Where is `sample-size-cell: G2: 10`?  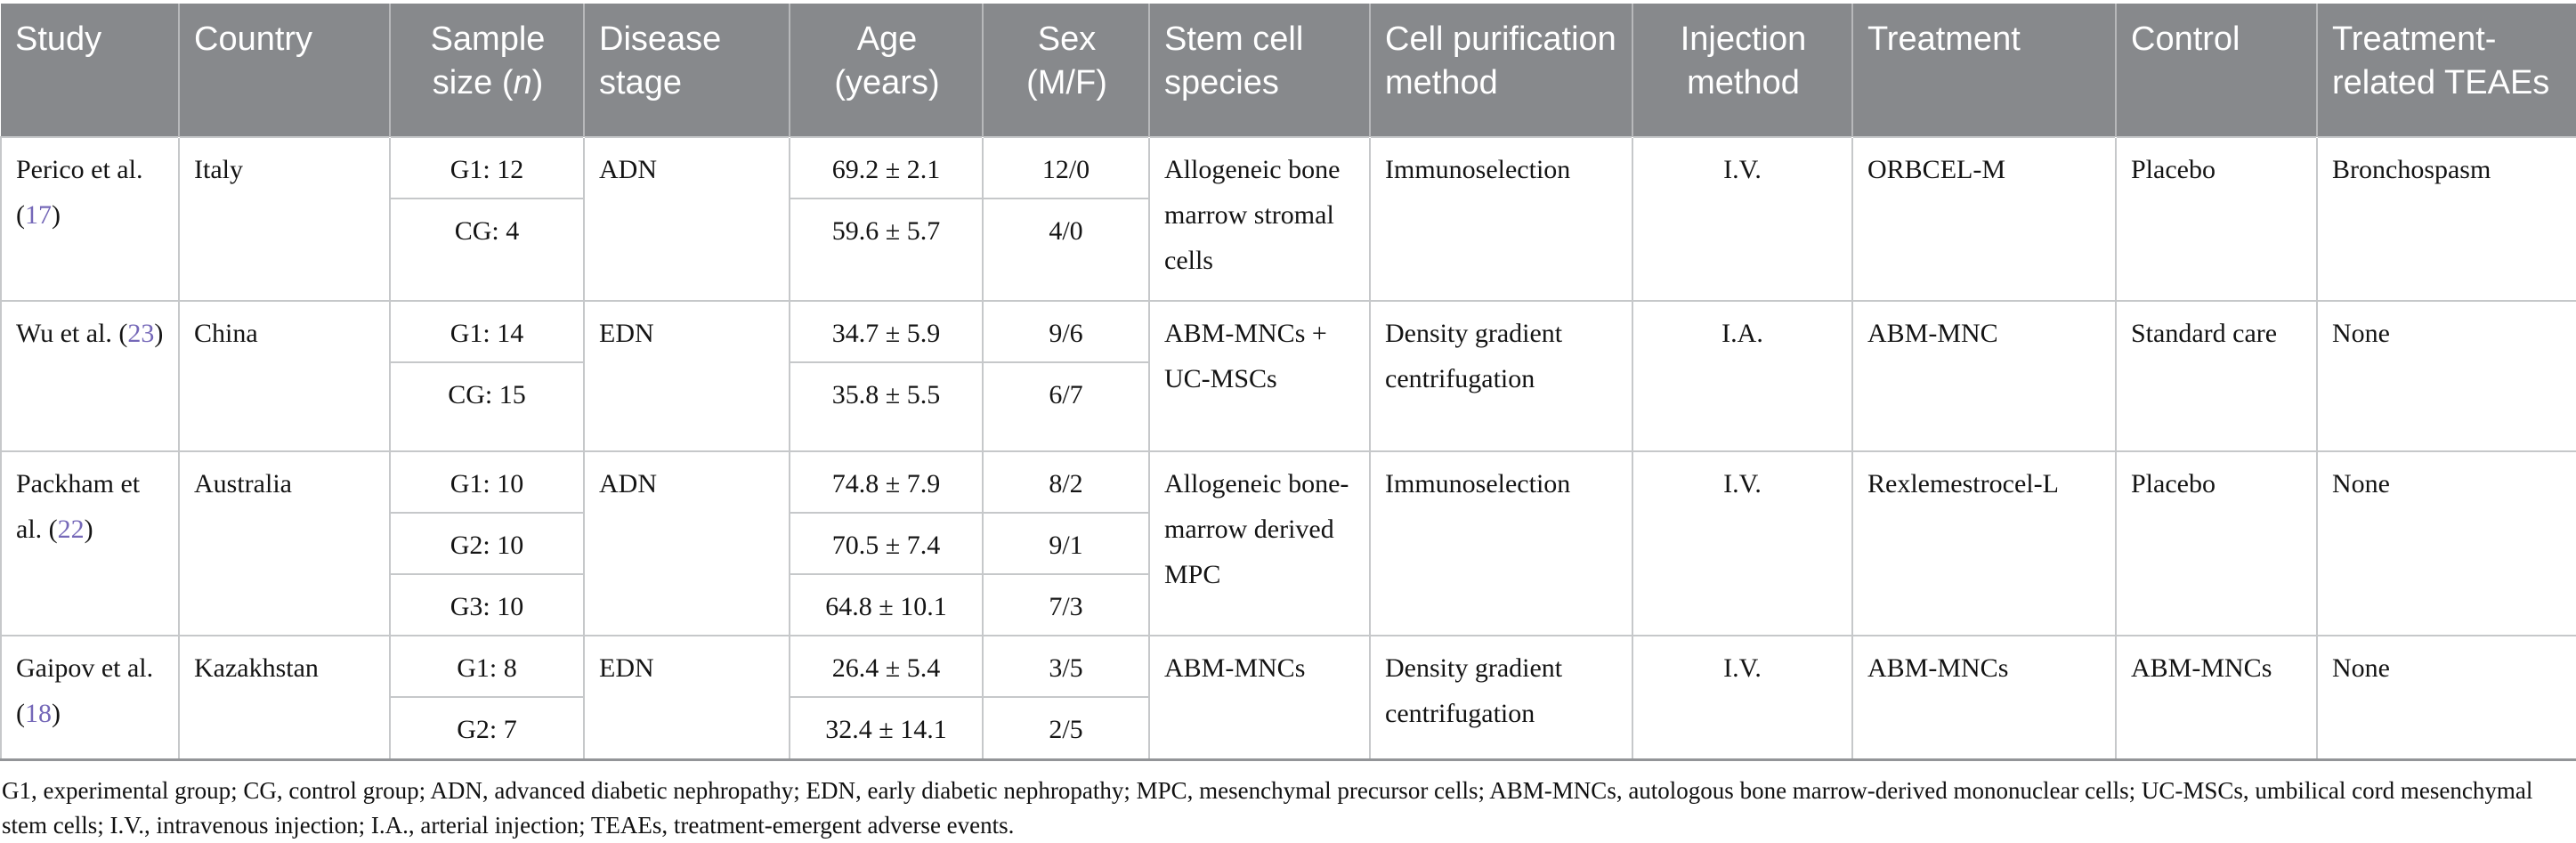 sample-size-cell: G2: 10 is located at coordinates (487, 543).